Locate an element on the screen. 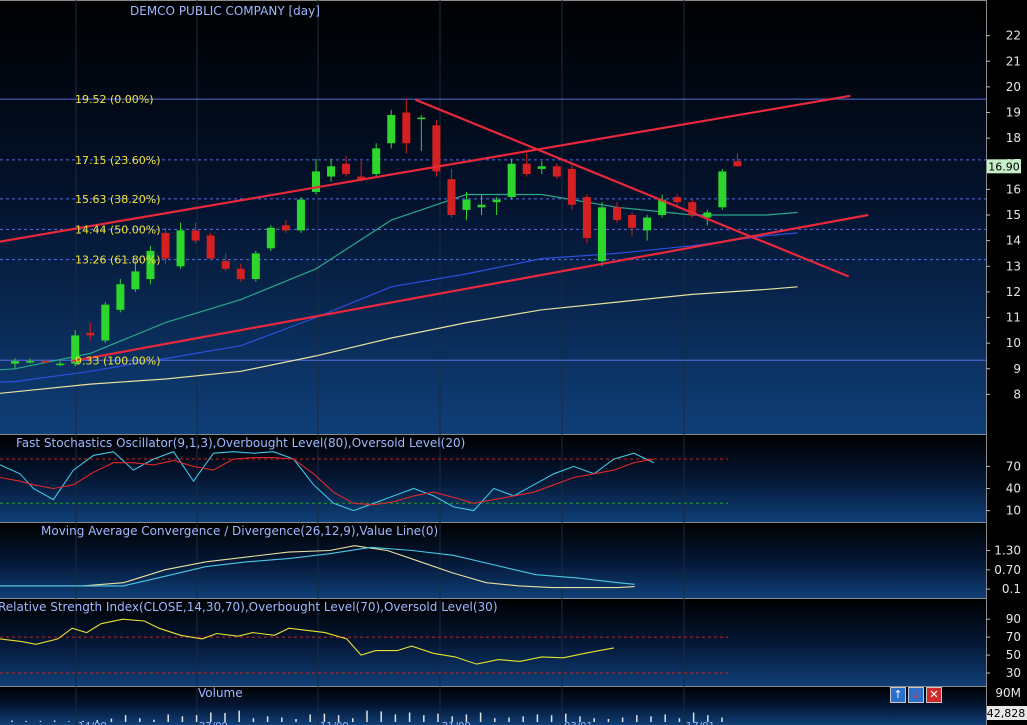 Image resolution: width=1027 pixels, height=725 pixels. main-y-tick-10: 18 is located at coordinates (1013, 138).